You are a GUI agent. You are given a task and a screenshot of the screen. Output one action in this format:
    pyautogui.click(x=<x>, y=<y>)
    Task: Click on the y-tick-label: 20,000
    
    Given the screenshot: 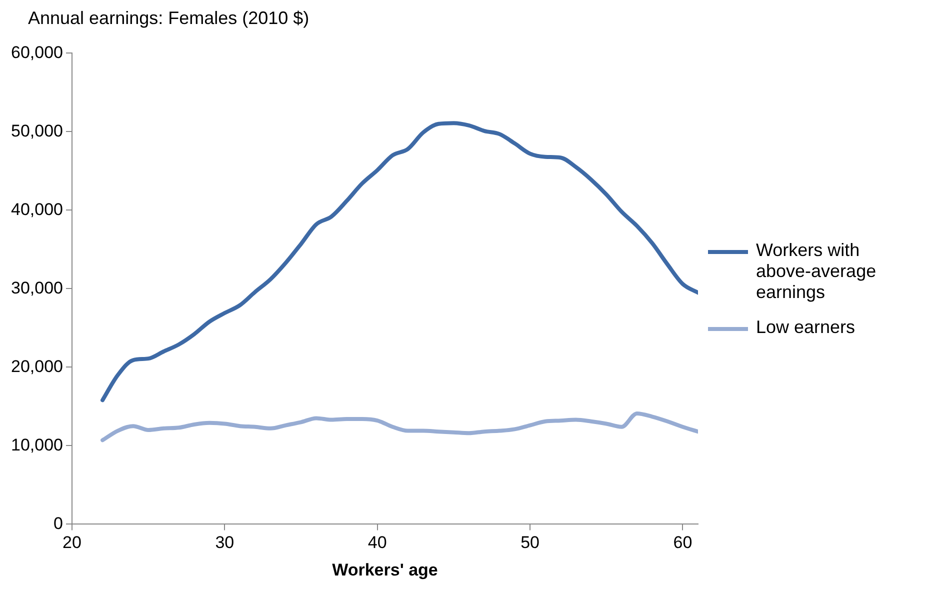 What is the action you would take?
    pyautogui.click(x=36, y=366)
    